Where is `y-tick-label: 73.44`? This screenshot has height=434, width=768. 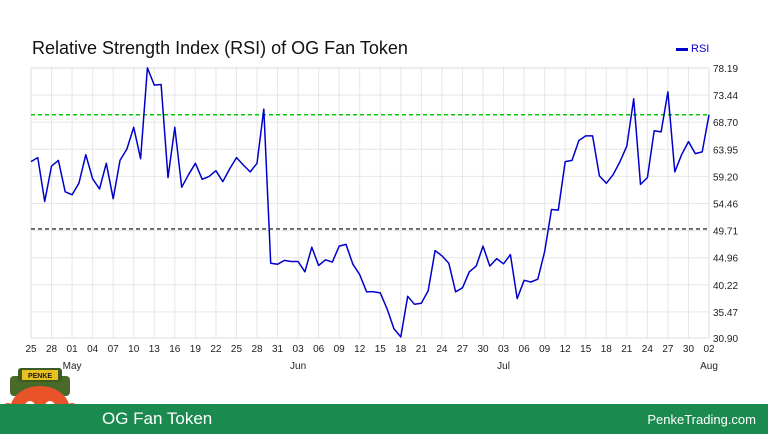
y-tick-label: 73.44 is located at coordinates (725, 96).